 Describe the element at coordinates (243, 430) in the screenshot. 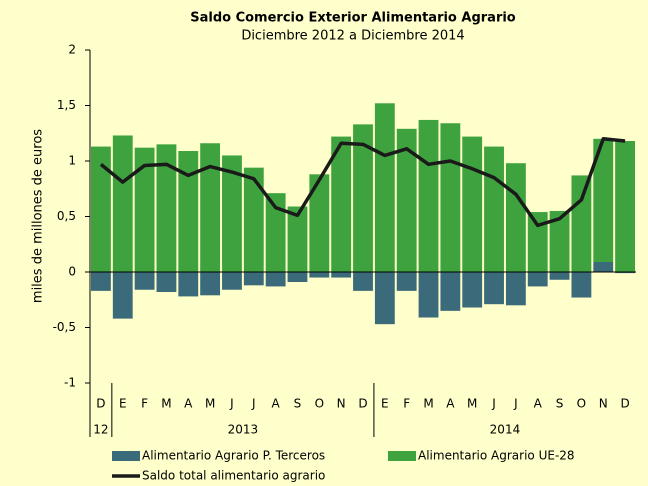

I see `x-group-label: 2013` at that location.